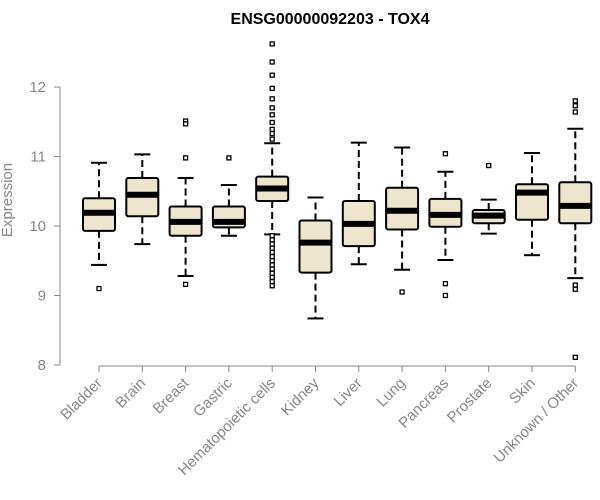 This screenshot has width=600, height=500. I want to click on y-tick-label: 12, so click(37, 87).